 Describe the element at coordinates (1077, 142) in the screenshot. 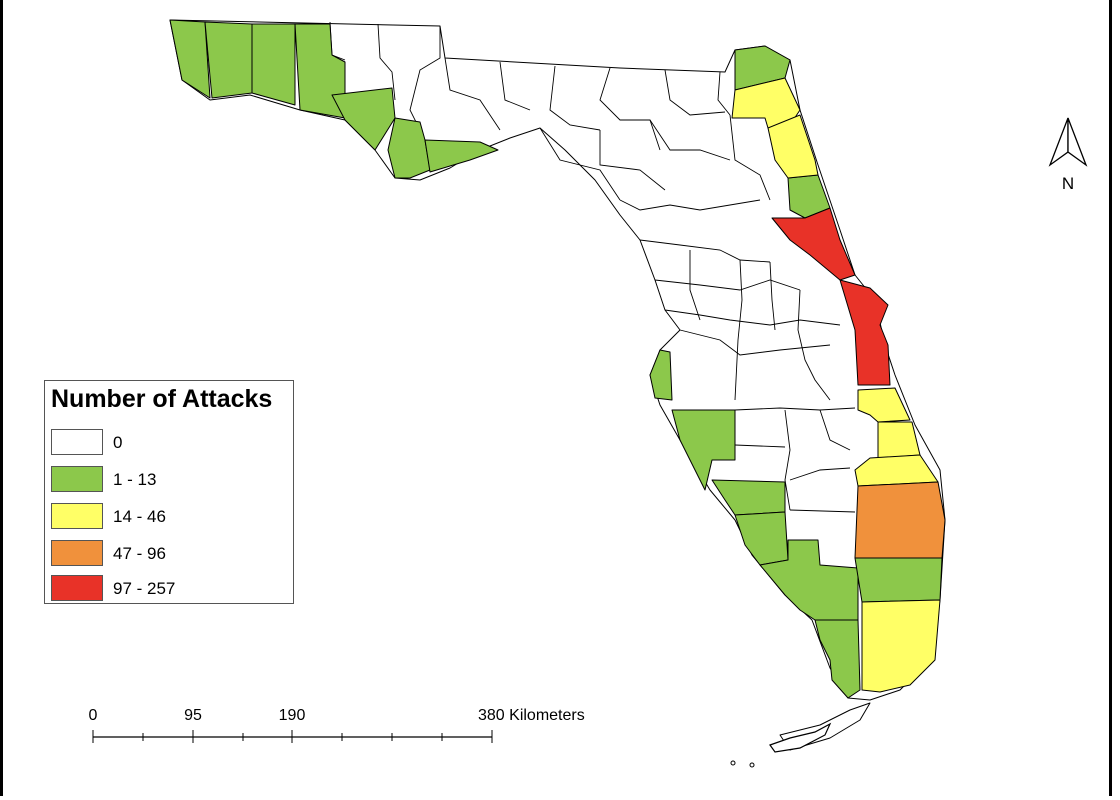

I see `north-arrow-right-half` at that location.